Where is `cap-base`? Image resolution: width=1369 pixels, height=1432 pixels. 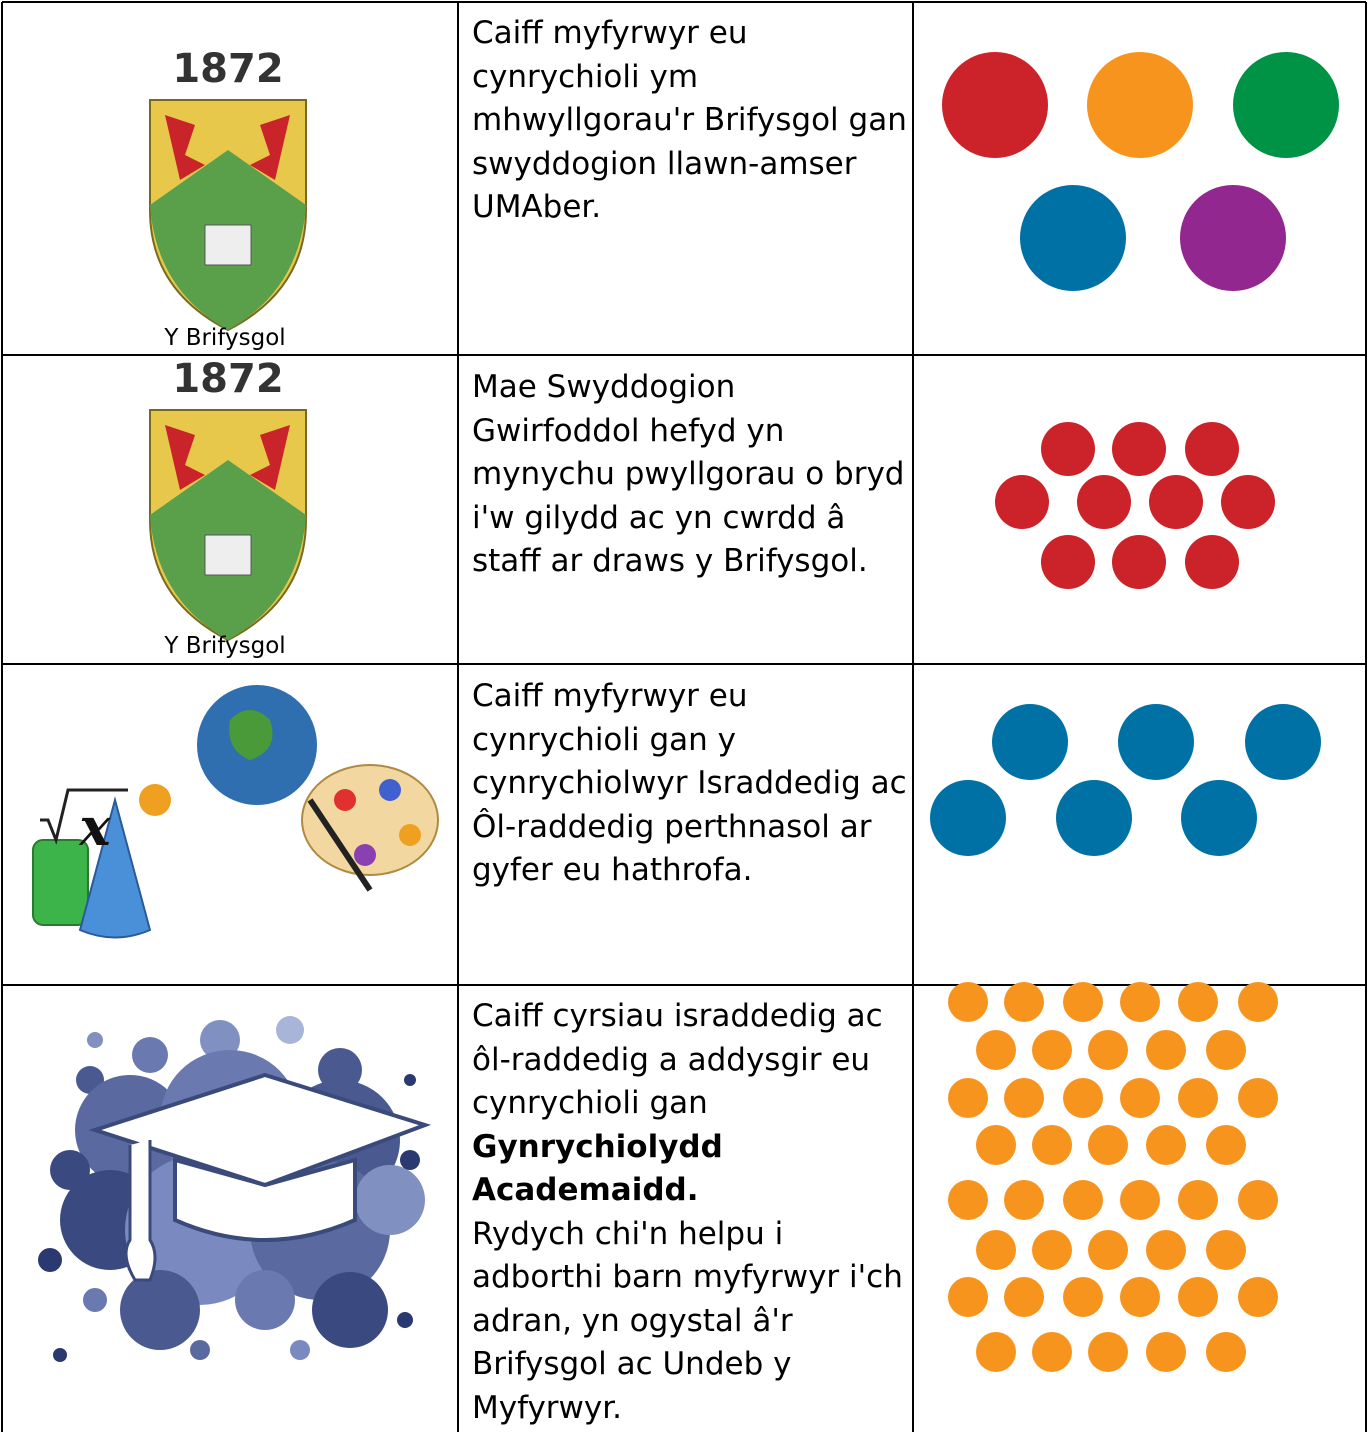 cap-base is located at coordinates (265, 1199).